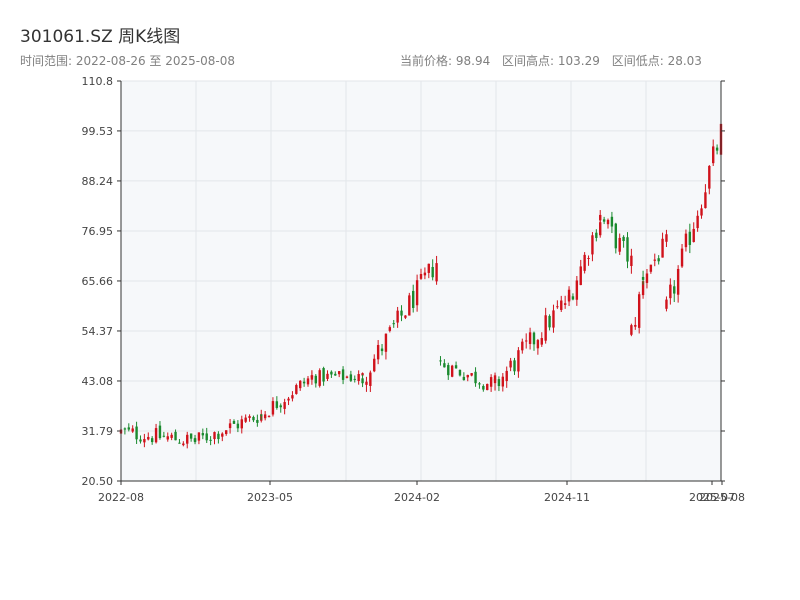 The width and height of the screenshot is (800, 600). What do you see at coordinates (712, 497) in the screenshot?
I see `x-tick-label: 2025-07` at bounding box center [712, 497].